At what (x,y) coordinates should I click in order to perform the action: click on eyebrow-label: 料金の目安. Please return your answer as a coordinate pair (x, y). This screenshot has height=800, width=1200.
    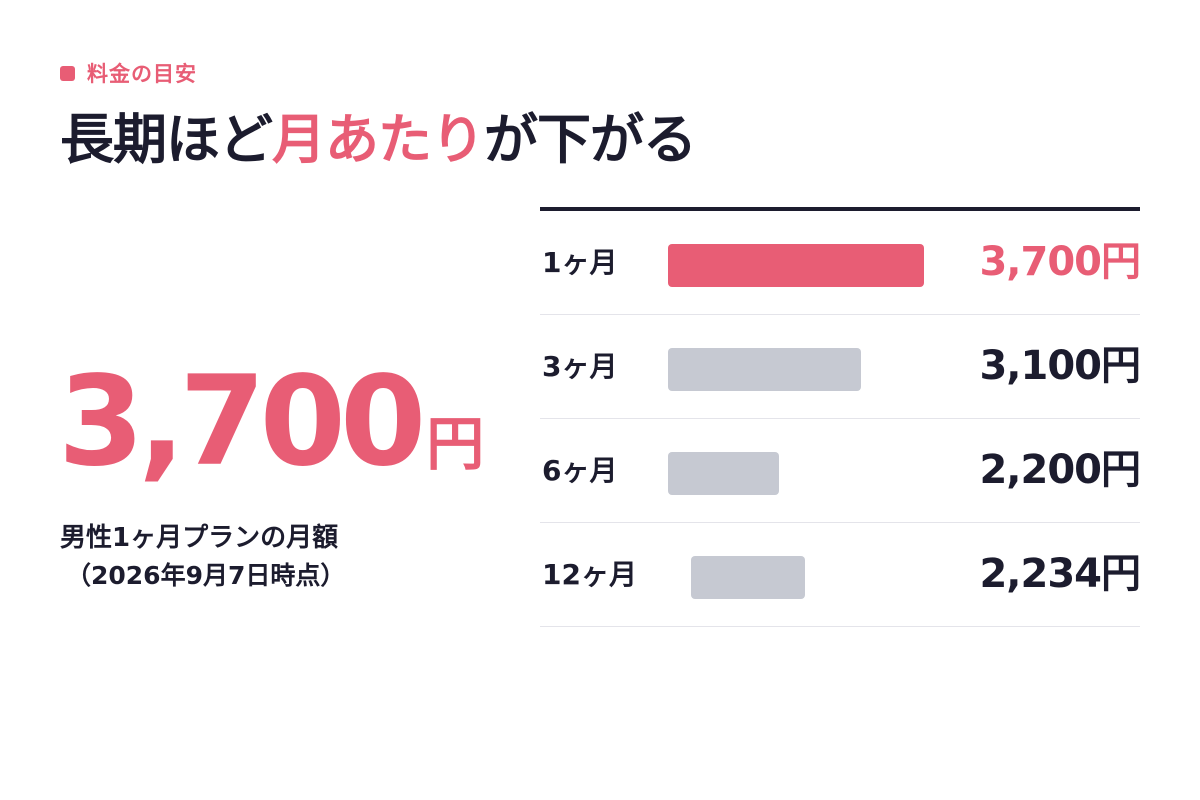
    Looking at the image, I should click on (142, 74).